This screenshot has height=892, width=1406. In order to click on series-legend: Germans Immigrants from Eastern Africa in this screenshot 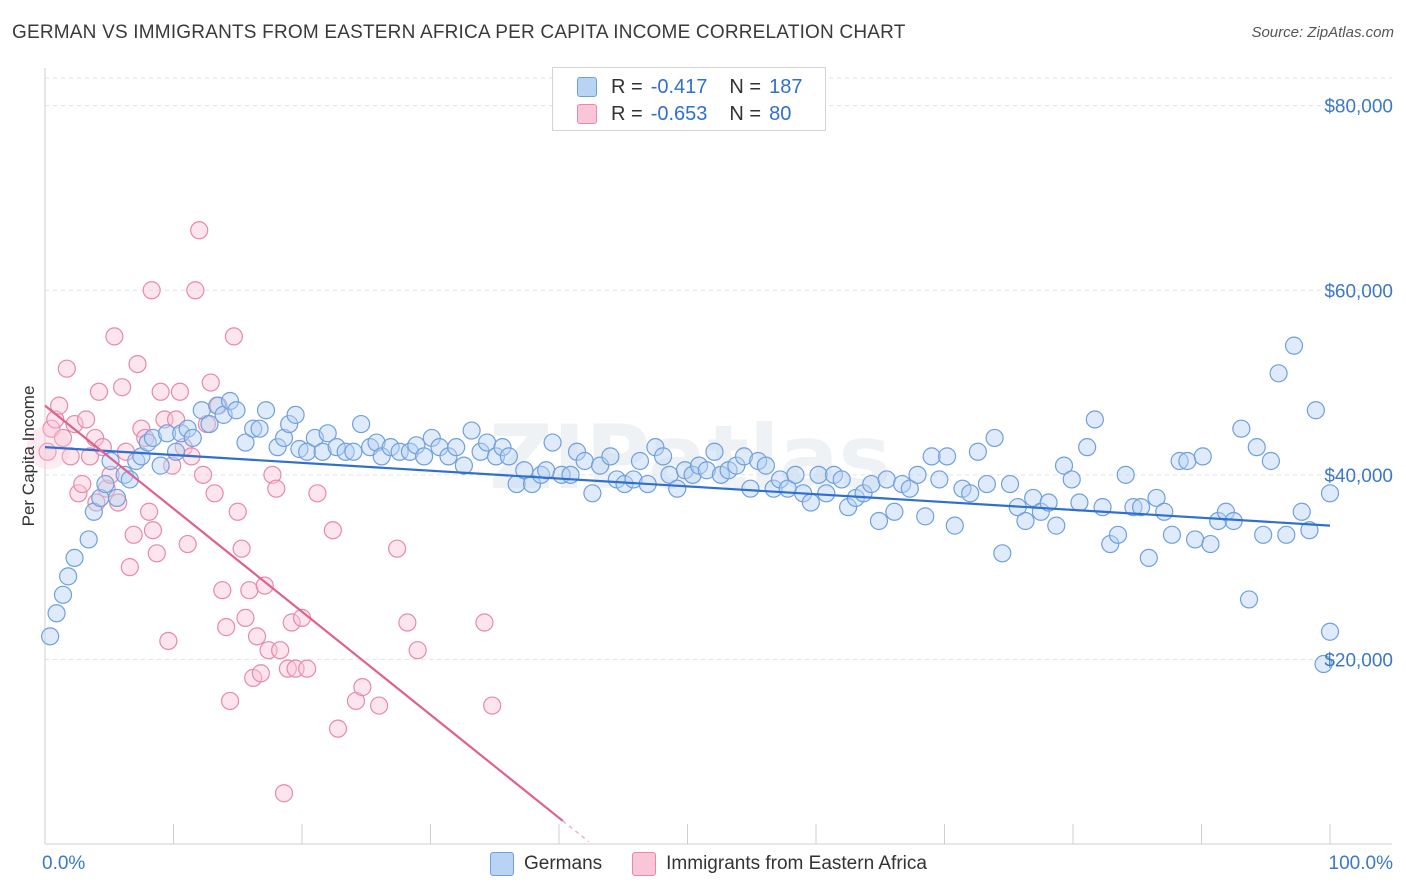, I will do `click(723, 864)`.